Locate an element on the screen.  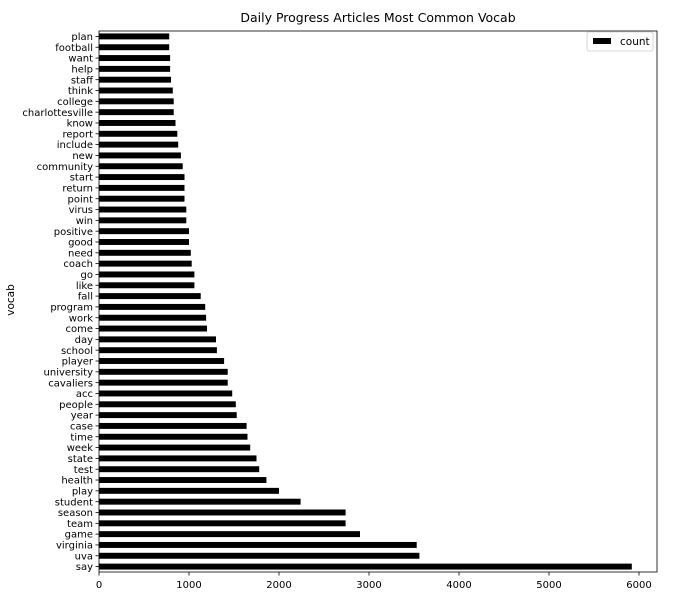
y-tick-label: know is located at coordinates (80, 124).